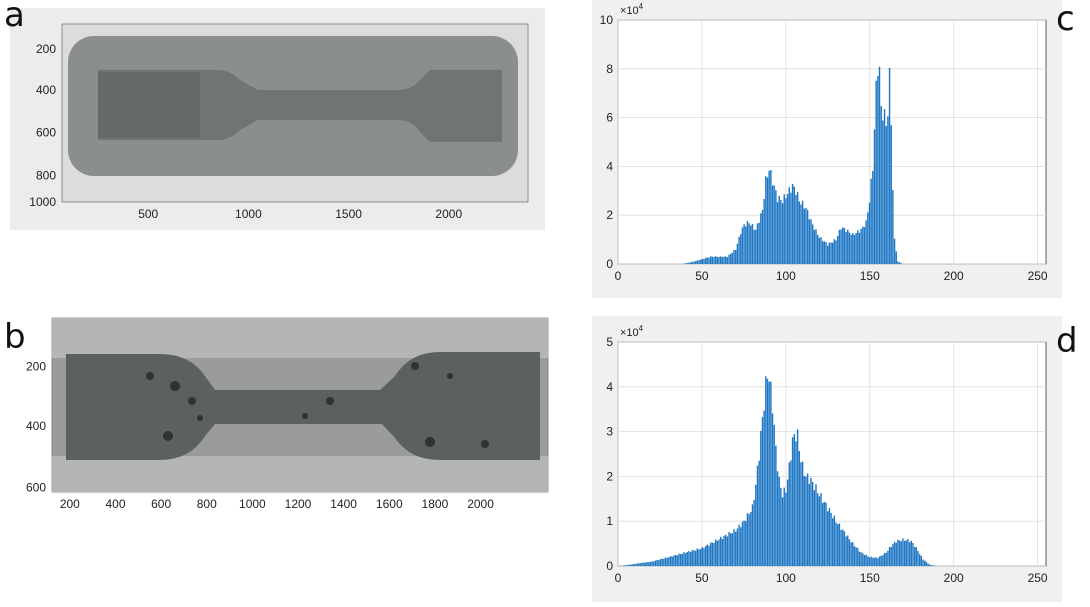  I want to click on x-tick-label: 500, so click(148, 214).